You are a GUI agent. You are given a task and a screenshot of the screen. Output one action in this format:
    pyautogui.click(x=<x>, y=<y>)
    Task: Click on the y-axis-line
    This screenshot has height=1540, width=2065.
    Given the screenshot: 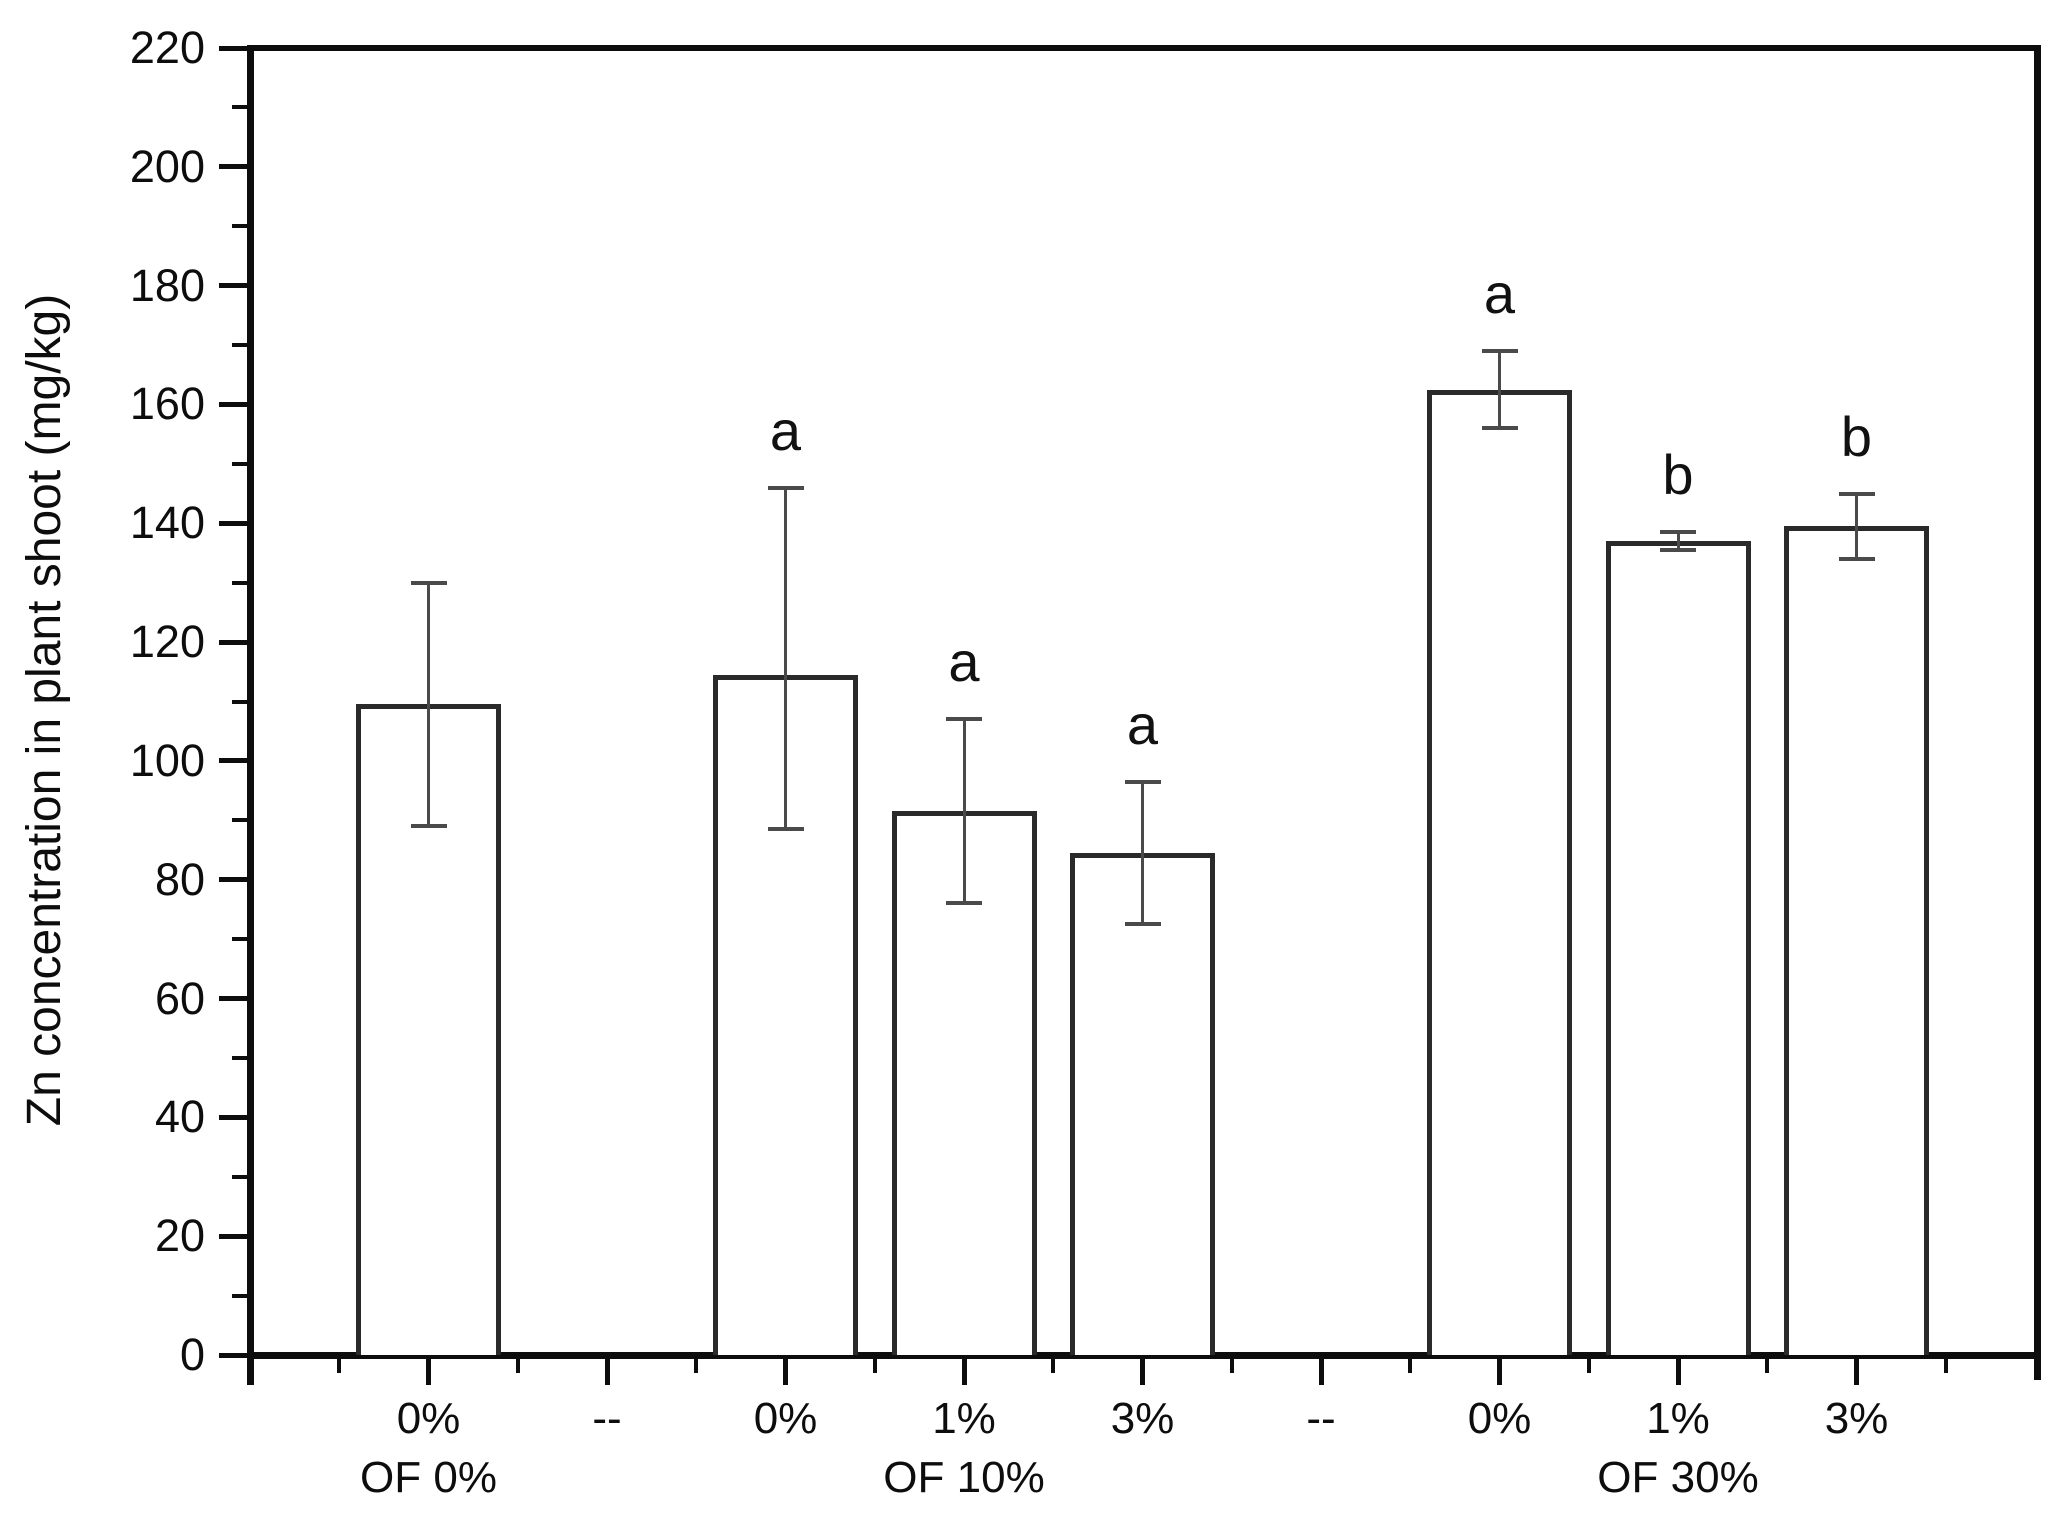 What is the action you would take?
    pyautogui.click(x=250, y=715)
    